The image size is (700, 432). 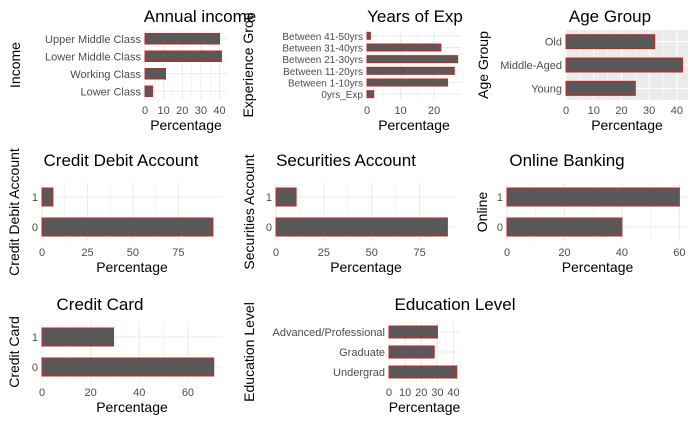 I want to click on y-axis-label: Income, so click(x=15, y=65).